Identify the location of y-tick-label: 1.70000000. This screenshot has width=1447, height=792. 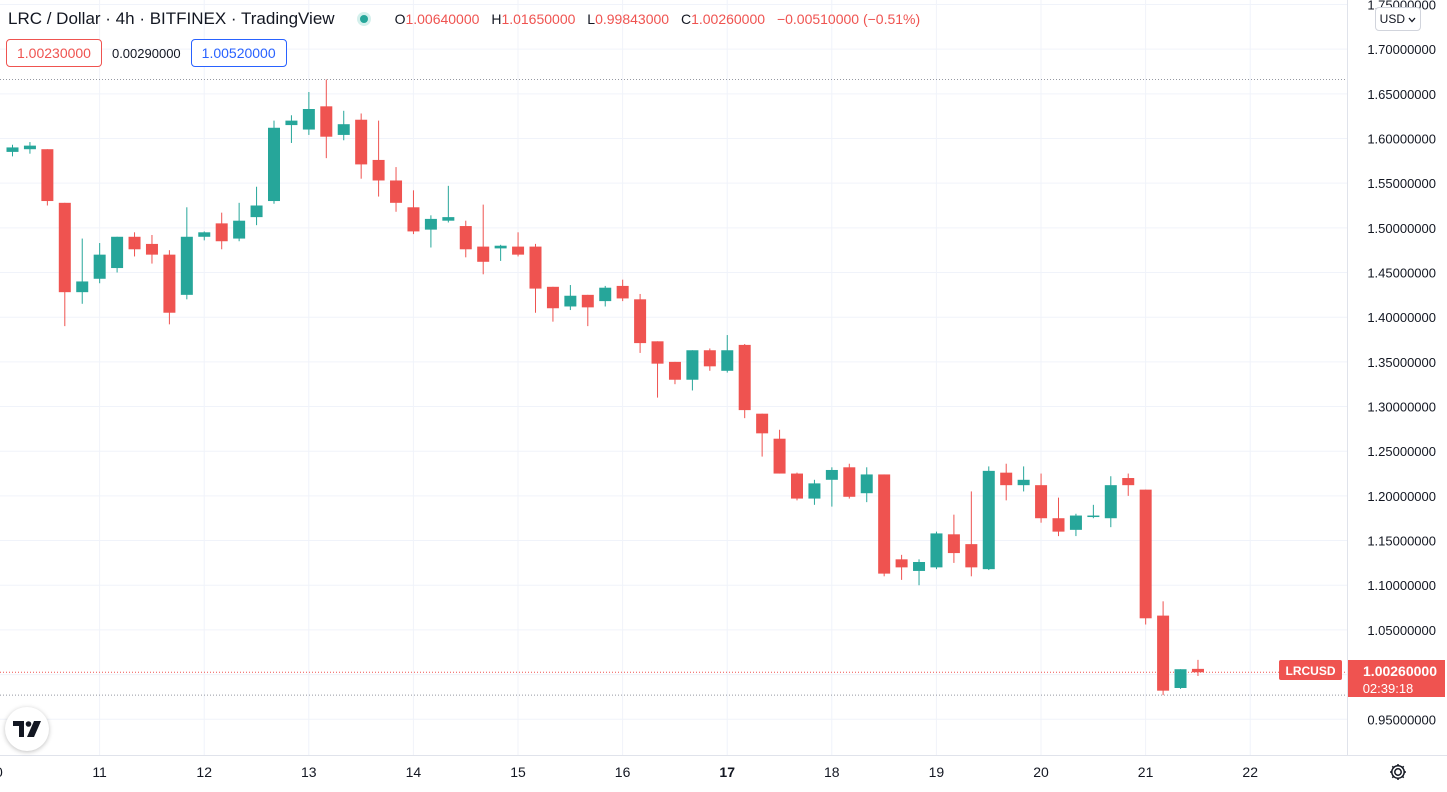
(1401, 49).